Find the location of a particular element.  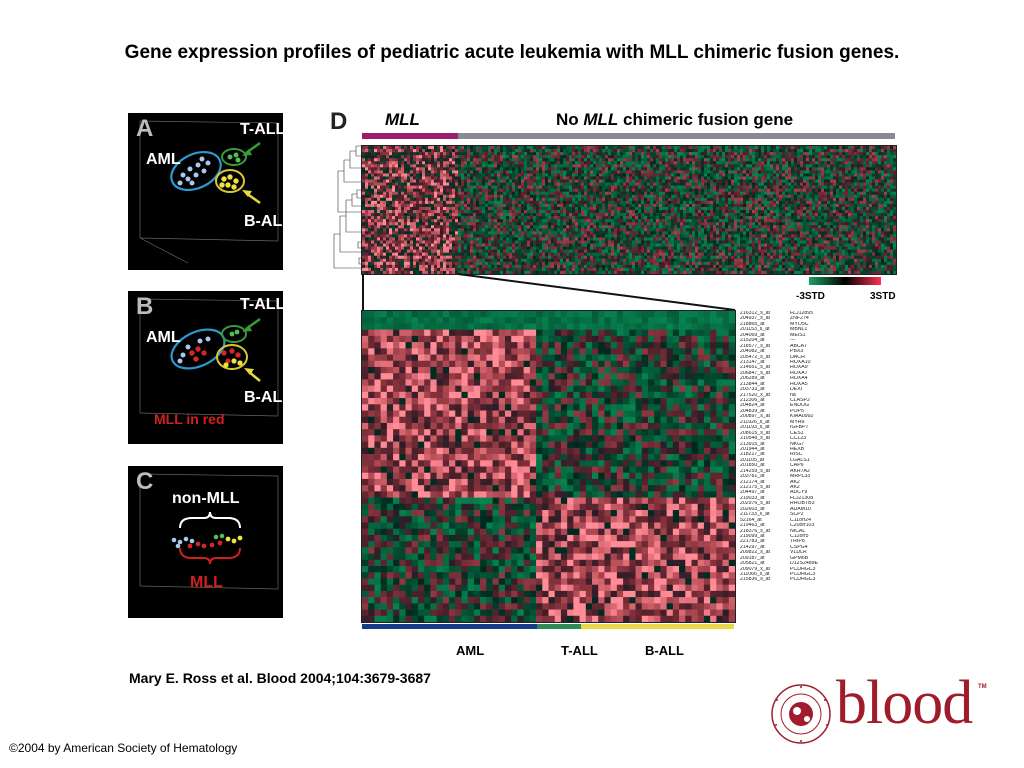

gene-name: FLJ12895 is located at coordinates (802, 313).